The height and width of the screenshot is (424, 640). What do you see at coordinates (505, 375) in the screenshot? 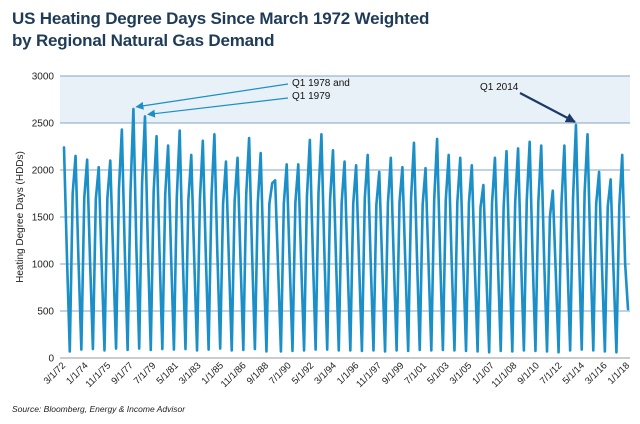
I see `x-tick-20: 11/1/08` at bounding box center [505, 375].